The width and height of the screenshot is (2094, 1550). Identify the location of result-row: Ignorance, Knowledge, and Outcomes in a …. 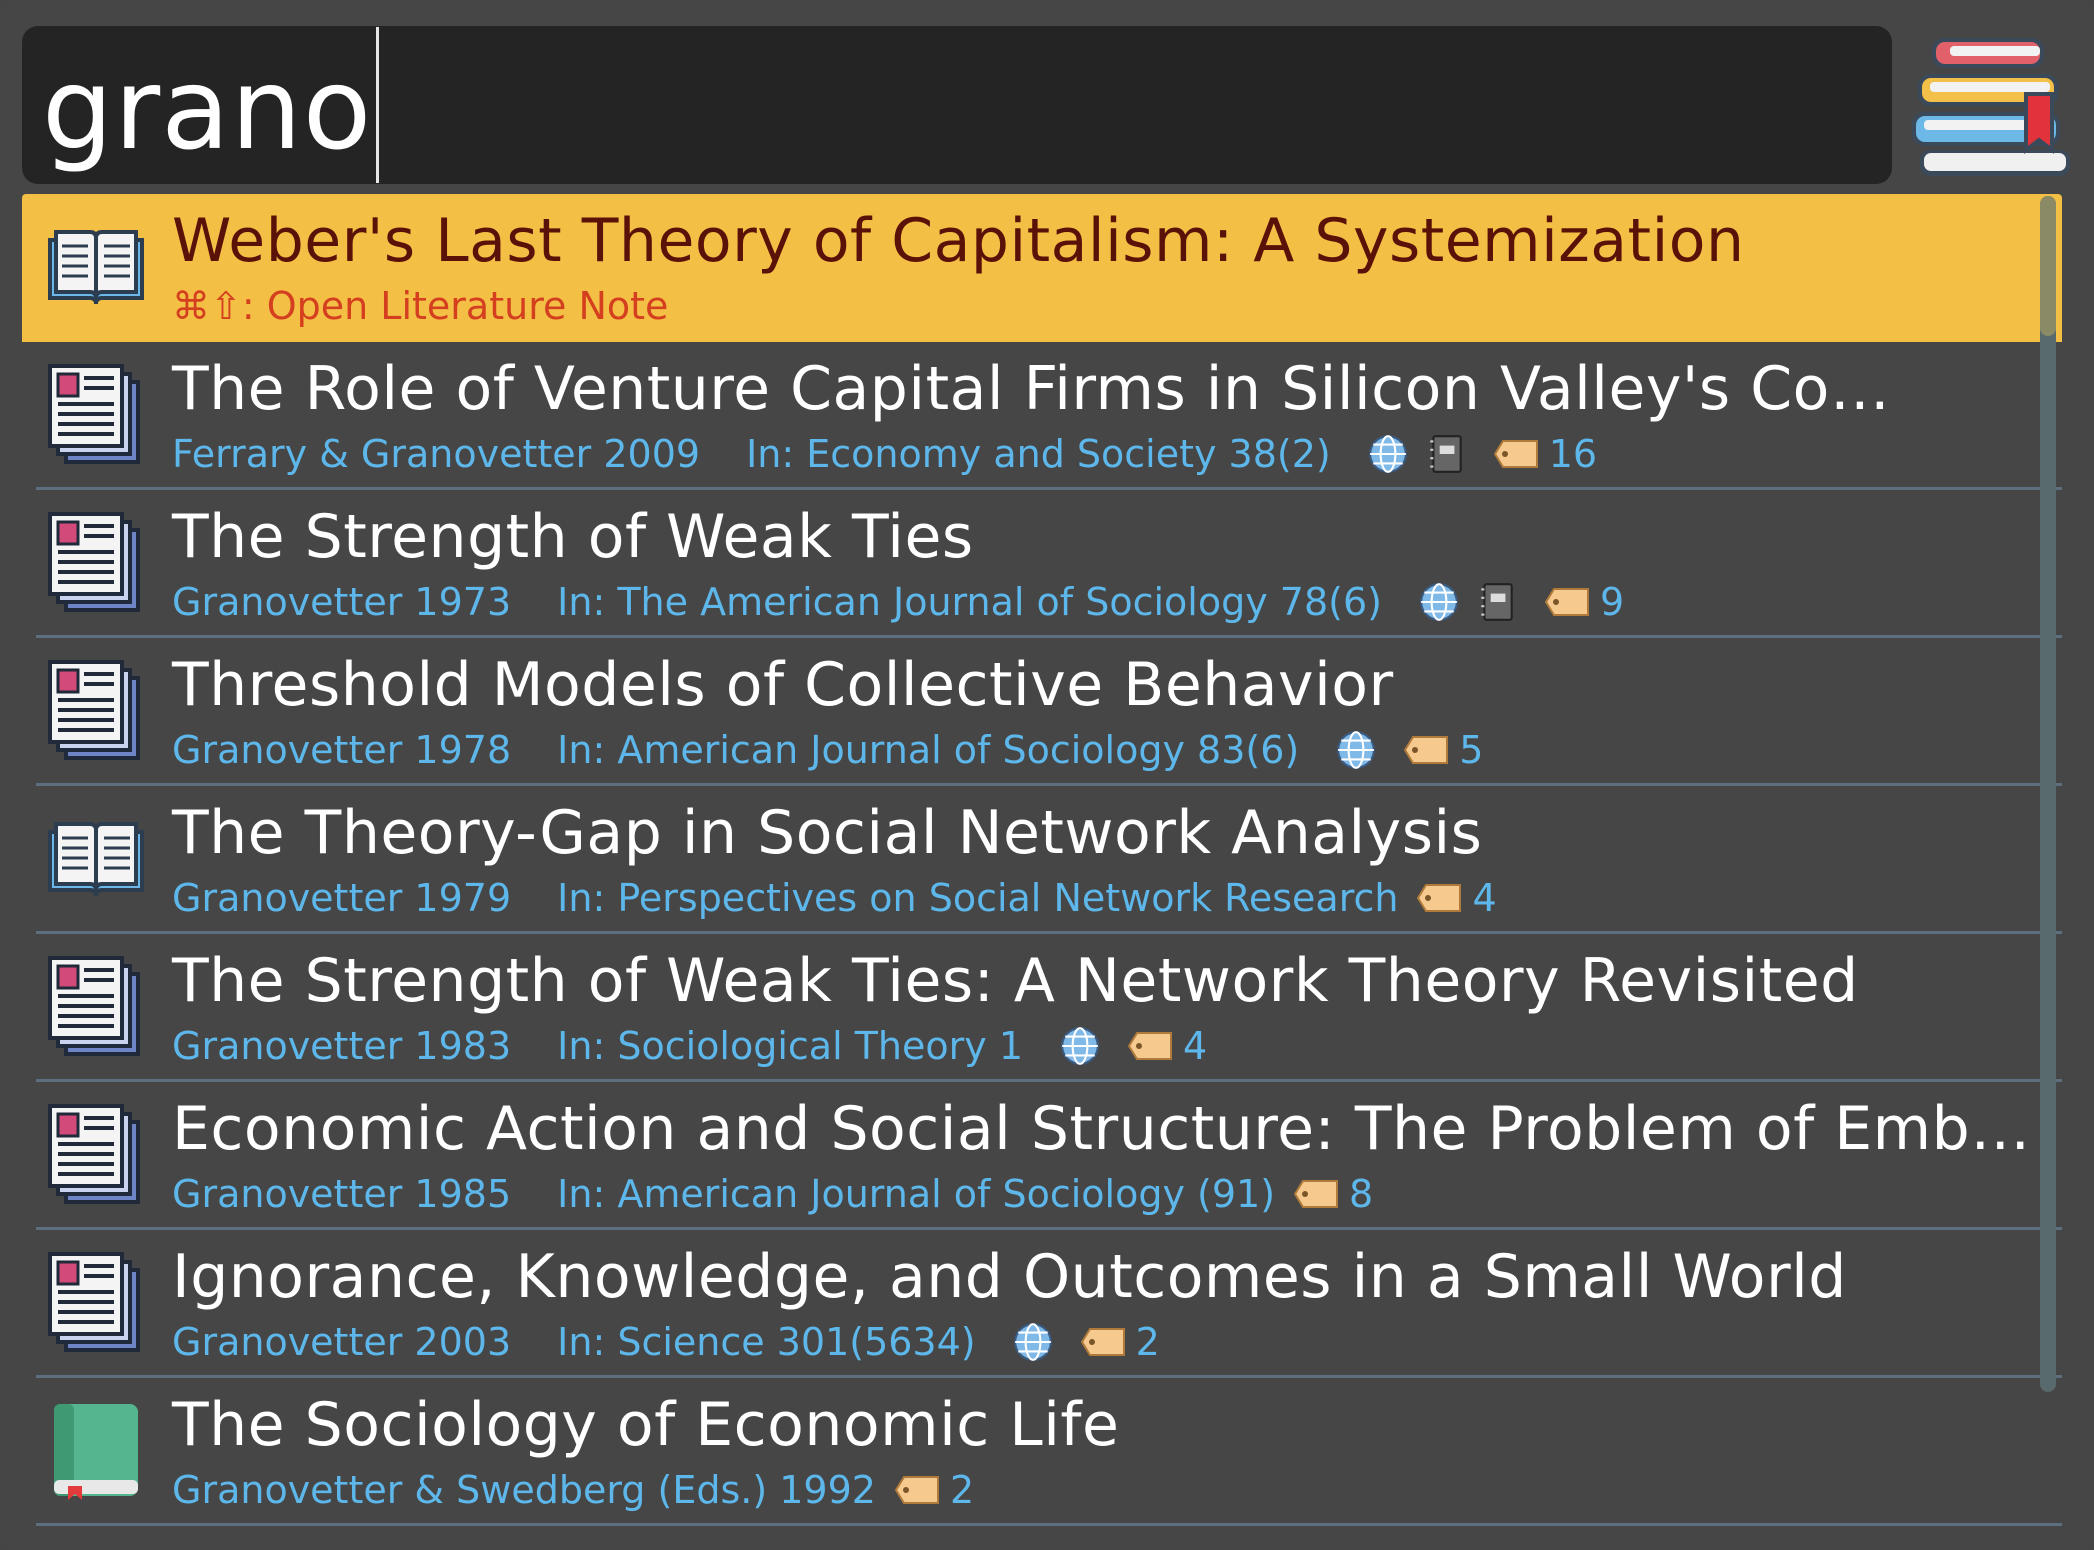
(1049, 1304).